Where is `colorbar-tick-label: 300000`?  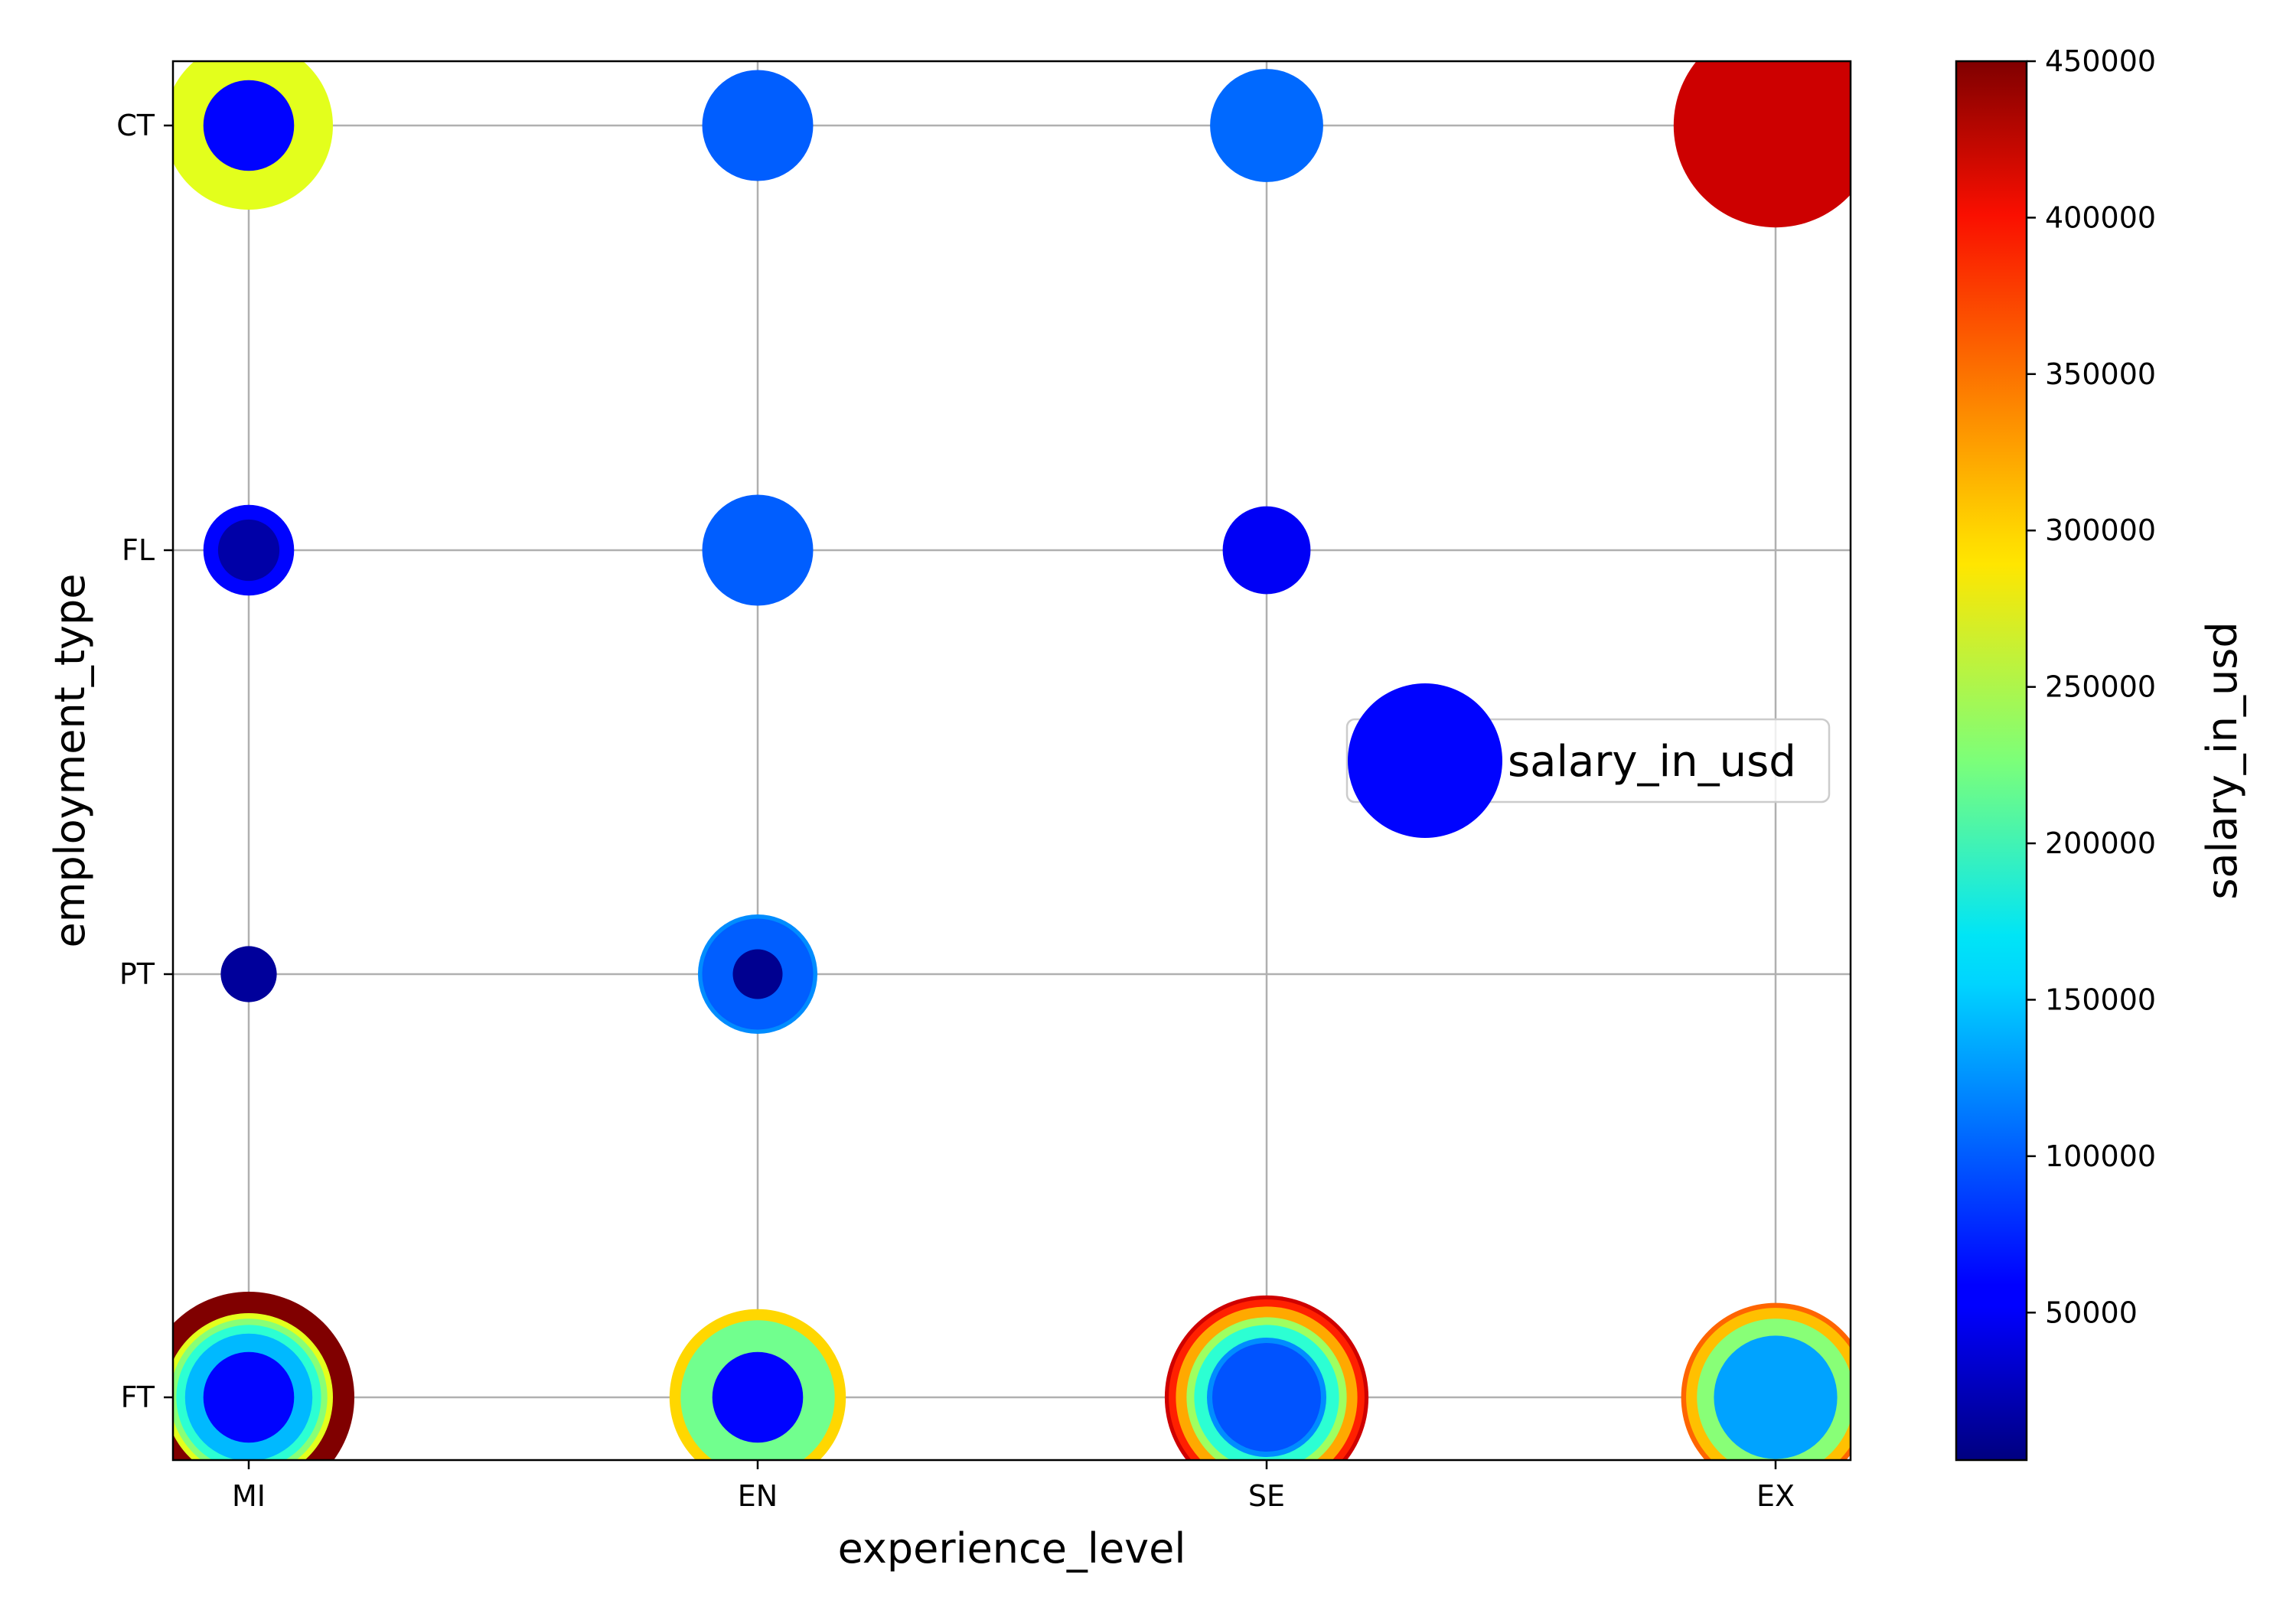 colorbar-tick-label: 300000 is located at coordinates (2100, 530).